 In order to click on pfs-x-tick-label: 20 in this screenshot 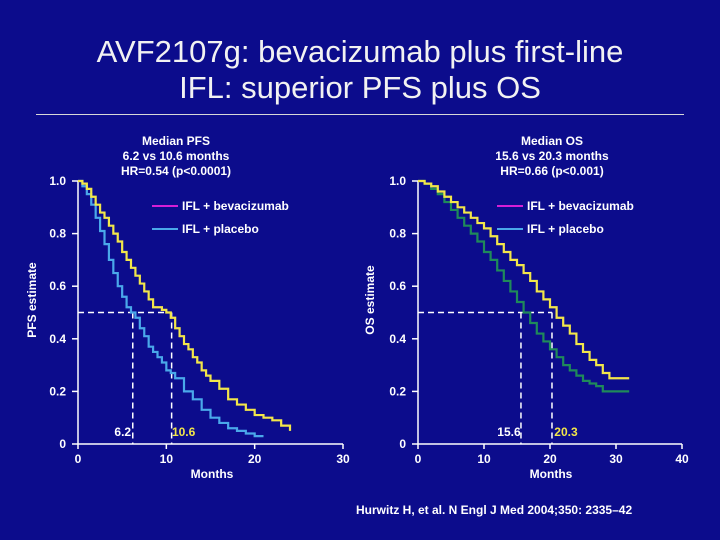, I will do `click(255, 459)`.